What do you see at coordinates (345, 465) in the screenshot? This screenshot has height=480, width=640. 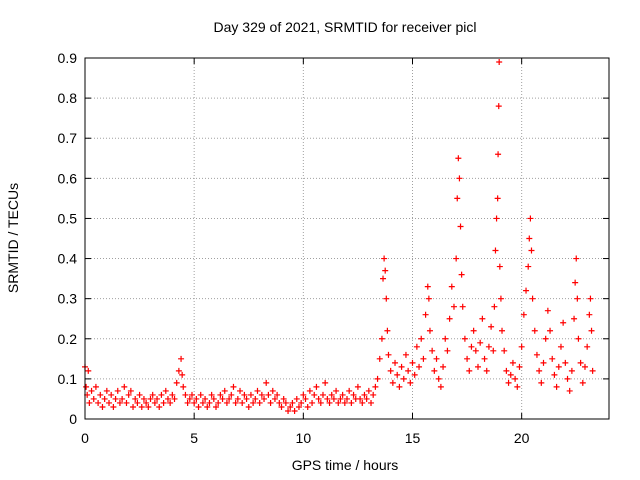 I see `x-axis-label: GPS time / hours` at bounding box center [345, 465].